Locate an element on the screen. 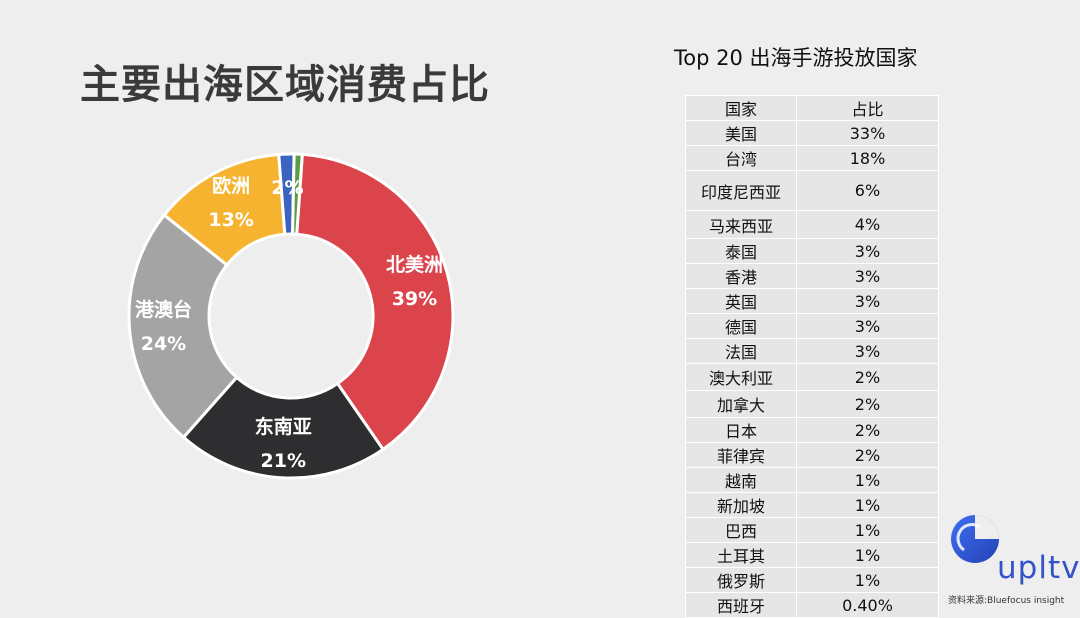  table-row: 香港 3% is located at coordinates (812, 276).